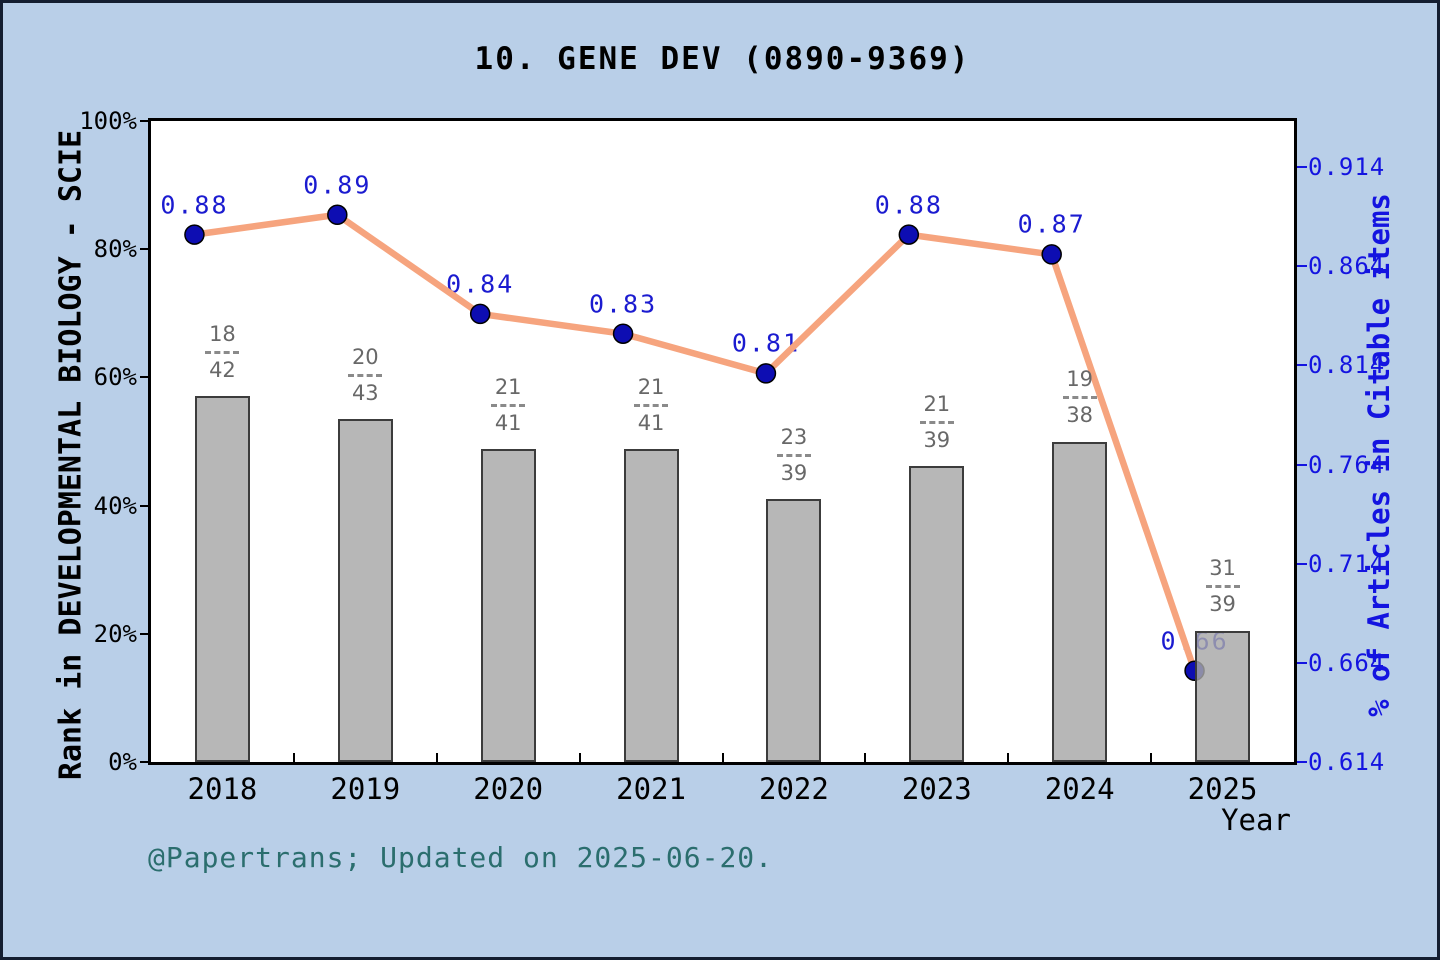 Image resolution: width=1440 pixels, height=960 pixels. What do you see at coordinates (122, 762) in the screenshot?
I see `left-axis-tick-label: 0%` at bounding box center [122, 762].